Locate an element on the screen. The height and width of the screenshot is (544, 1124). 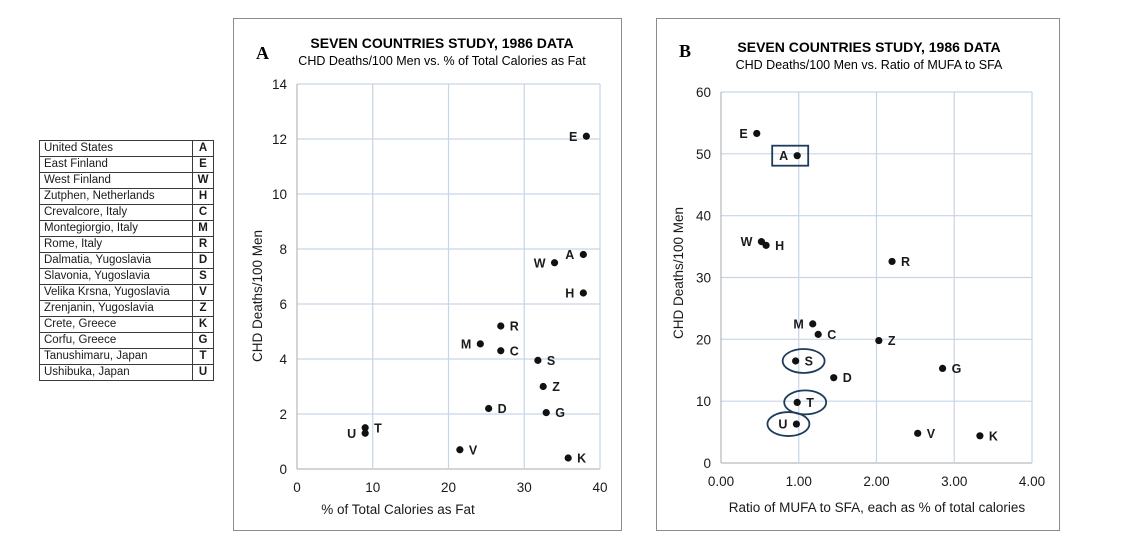
legend-row: Rome, Italy R is located at coordinates (126, 244).